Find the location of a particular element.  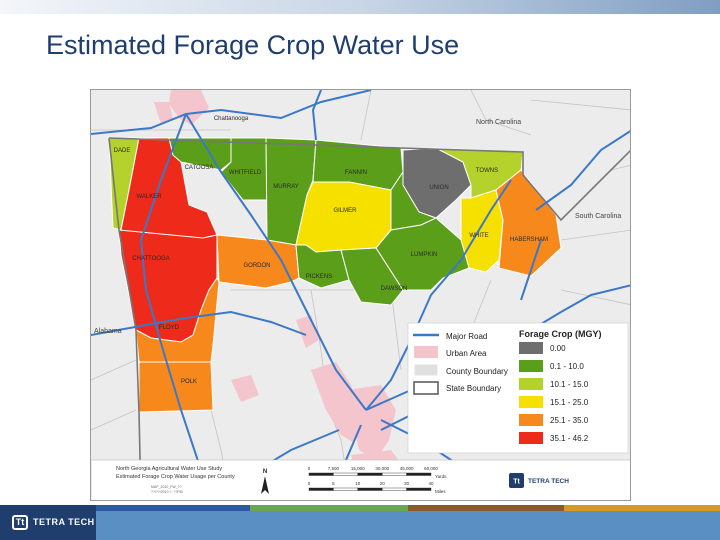

footer-accent-gold is located at coordinates (642, 508).